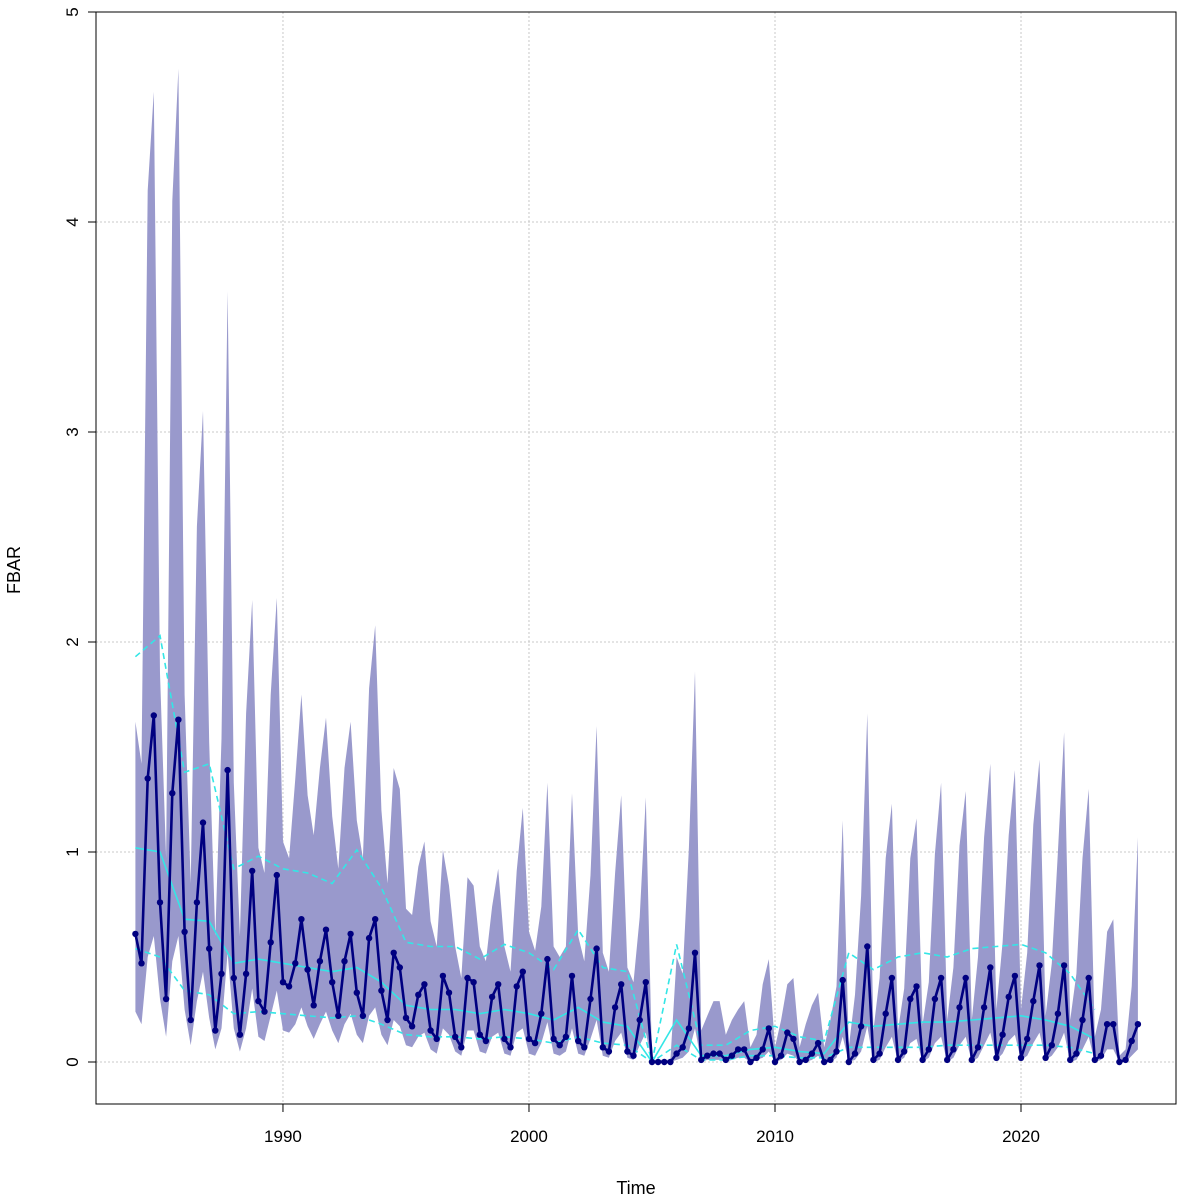 This screenshot has height=1200, width=1200. I want to click on x-tick-label: 2020, so click(1021, 1136).